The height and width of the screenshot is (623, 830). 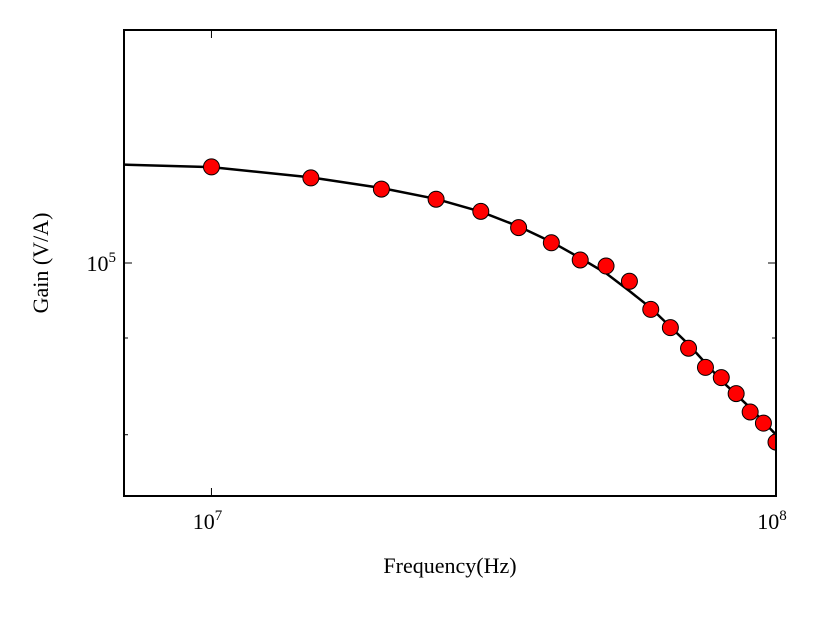 What do you see at coordinates (449, 565) in the screenshot?
I see `x-axis-label: Frequency(Hz)` at bounding box center [449, 565].